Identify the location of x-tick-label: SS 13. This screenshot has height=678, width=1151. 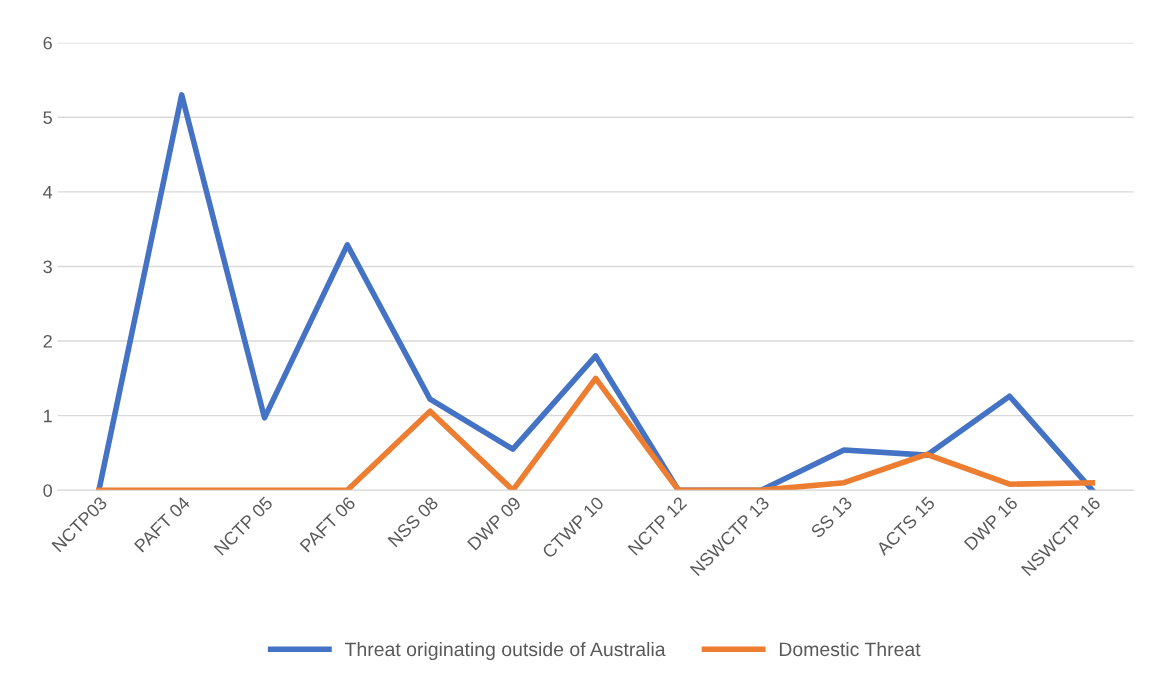
(831, 517).